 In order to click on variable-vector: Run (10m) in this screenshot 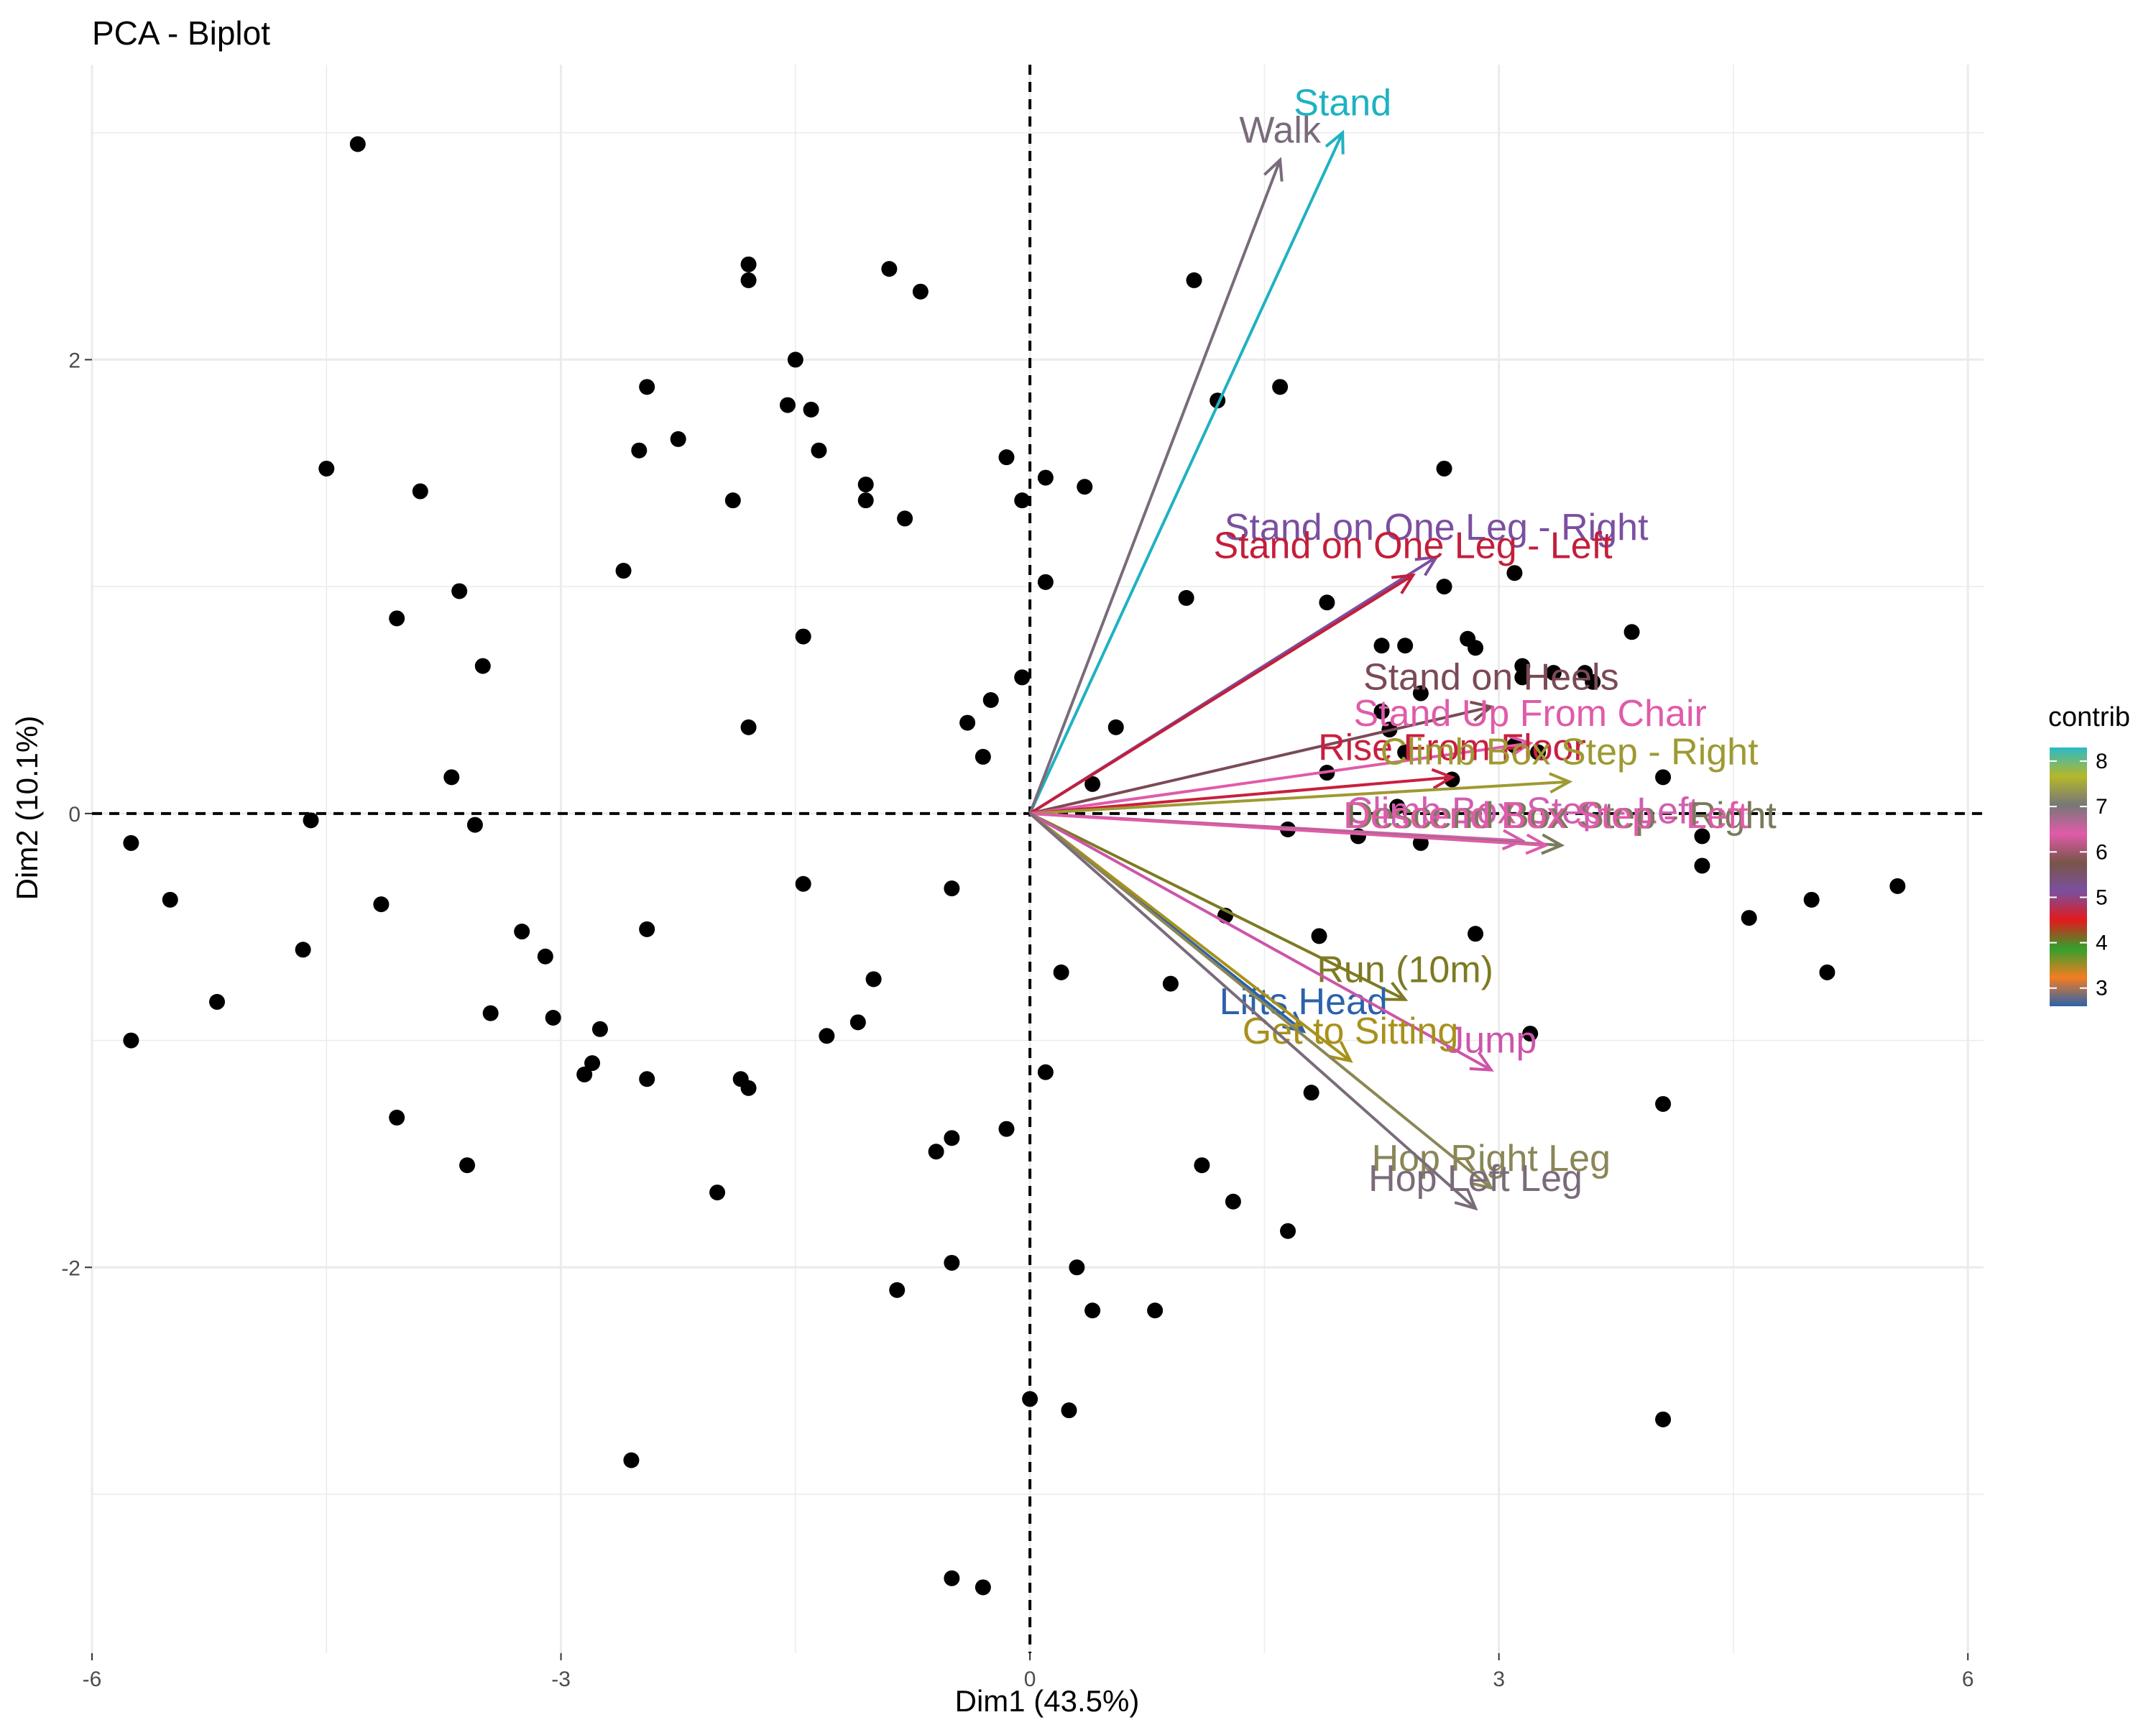, I will do `click(1261, 906)`.